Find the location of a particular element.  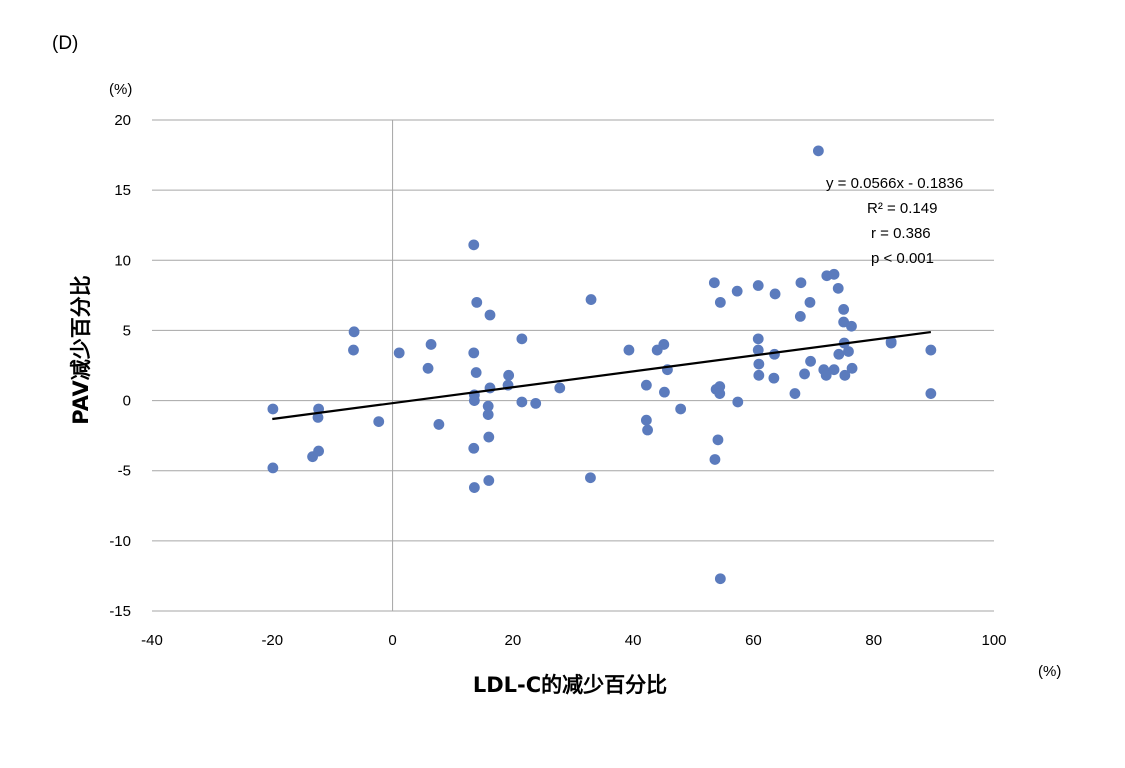

y-tick-label: 20 is located at coordinates (122, 120).